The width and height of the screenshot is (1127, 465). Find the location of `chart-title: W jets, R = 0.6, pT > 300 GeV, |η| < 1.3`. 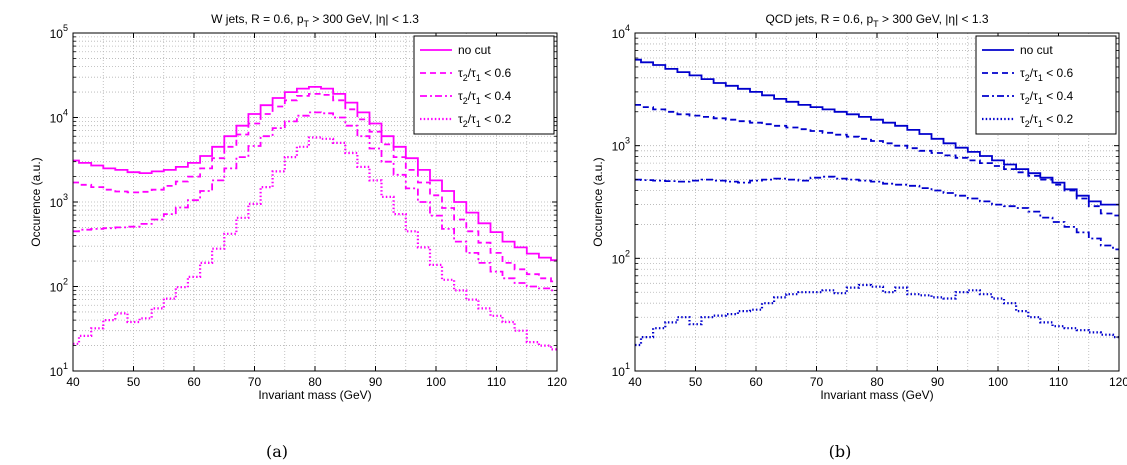

chart-title: W jets, R = 0.6, pT > 300 GeV, |η| < 1.3 is located at coordinates (315, 20).